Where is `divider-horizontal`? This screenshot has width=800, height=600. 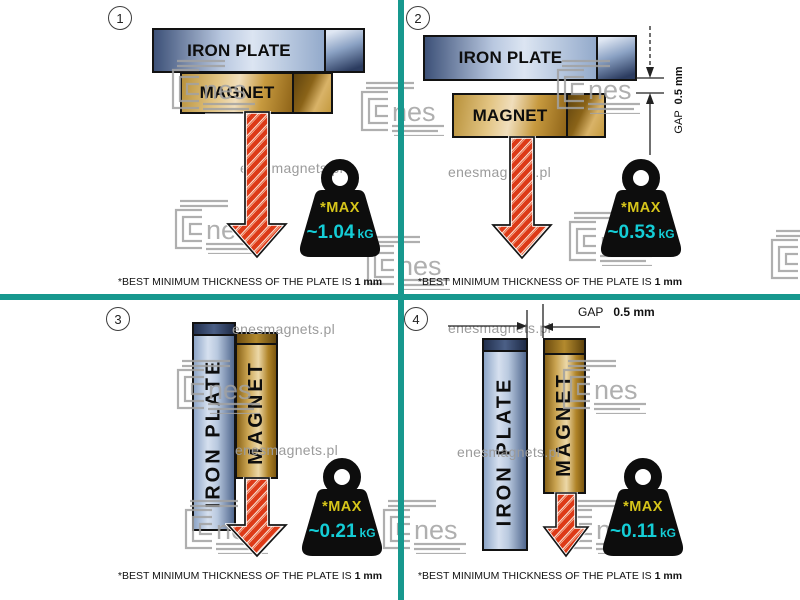 divider-horizontal is located at coordinates (400, 297).